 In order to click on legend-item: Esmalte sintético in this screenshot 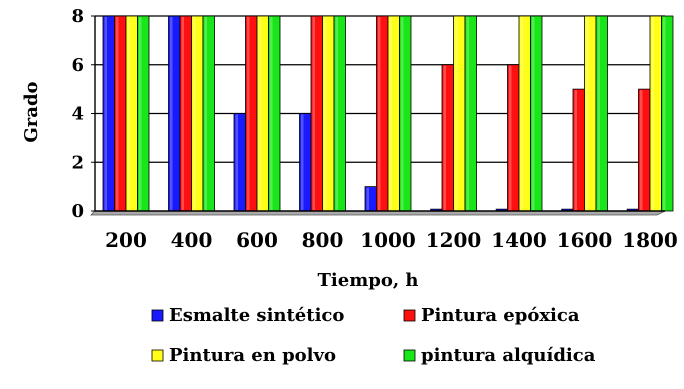, I will do `click(247, 315)`.